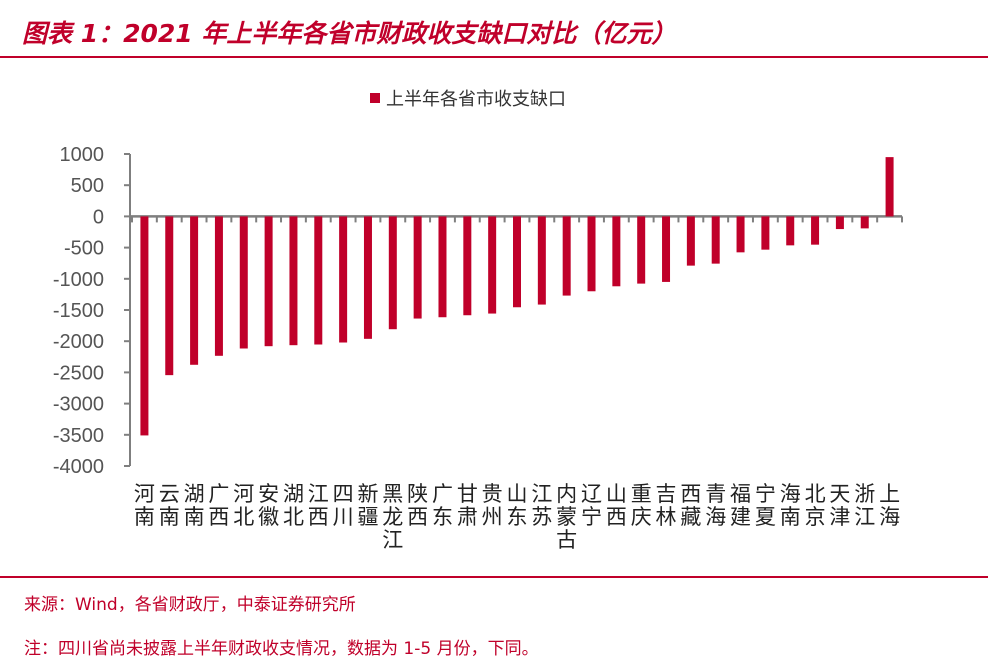 Image resolution: width=988 pixels, height=664 pixels. What do you see at coordinates (765, 505) in the screenshot?
I see `x-tick-label: 宁夏` at bounding box center [765, 505].